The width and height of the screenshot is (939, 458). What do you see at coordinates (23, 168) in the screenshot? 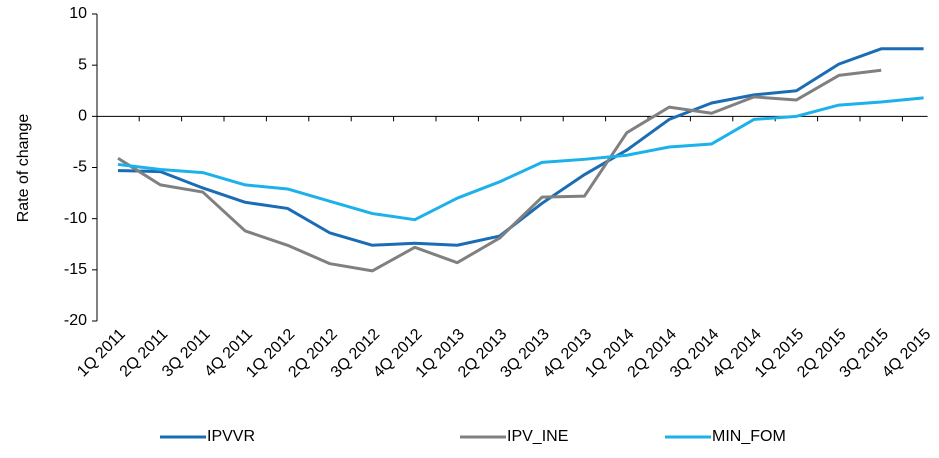
I see `y-axis-label: Rate of change` at bounding box center [23, 168].